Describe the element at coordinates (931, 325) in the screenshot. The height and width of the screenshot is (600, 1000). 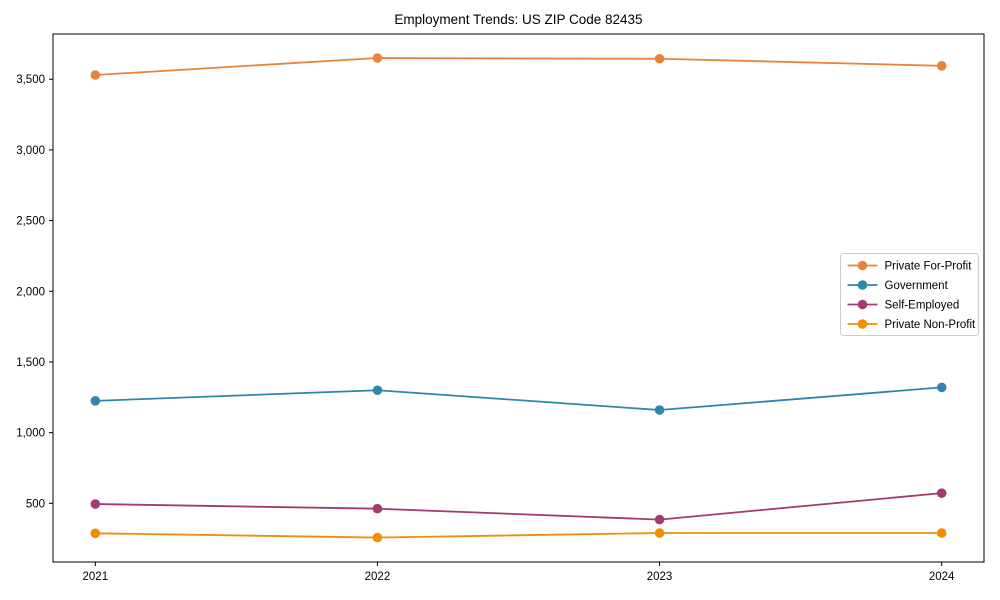
I see `legend-item-label: Private Non-Profit` at that location.